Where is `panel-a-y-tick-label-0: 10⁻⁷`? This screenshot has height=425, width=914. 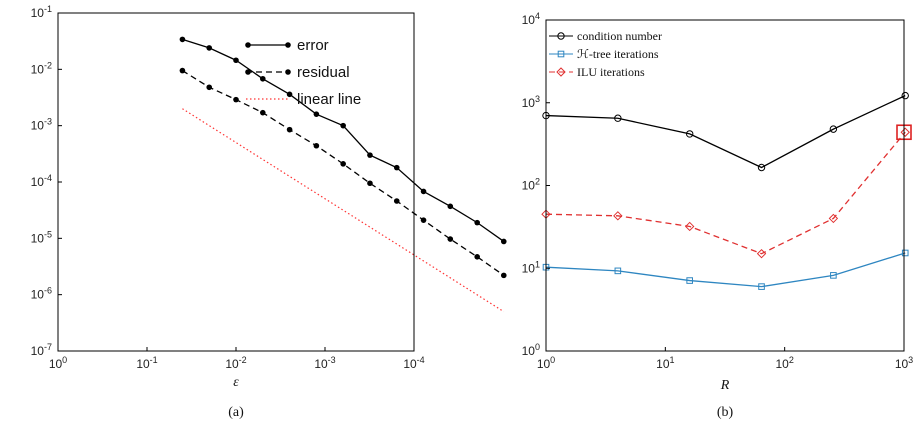 panel-a-y-tick-label-0: 10⁻⁷ is located at coordinates (41, 350).